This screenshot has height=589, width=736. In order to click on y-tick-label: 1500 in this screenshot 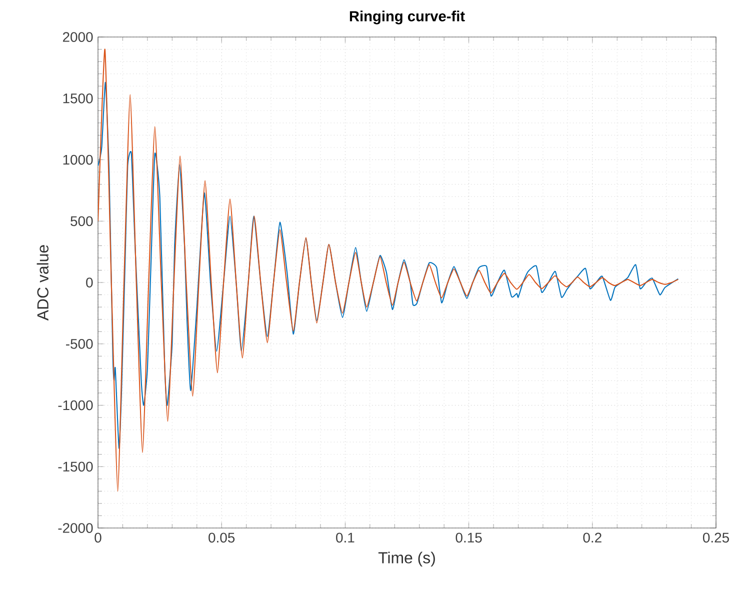, I will do `click(78, 98)`.